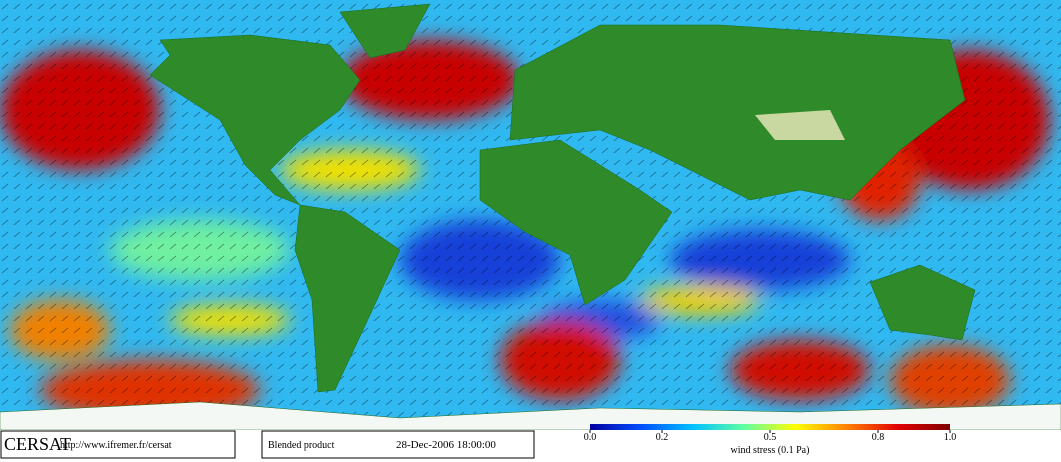 This screenshot has height=462, width=1061. I want to click on colorbar-tick-label: 0.8, so click(878, 437).